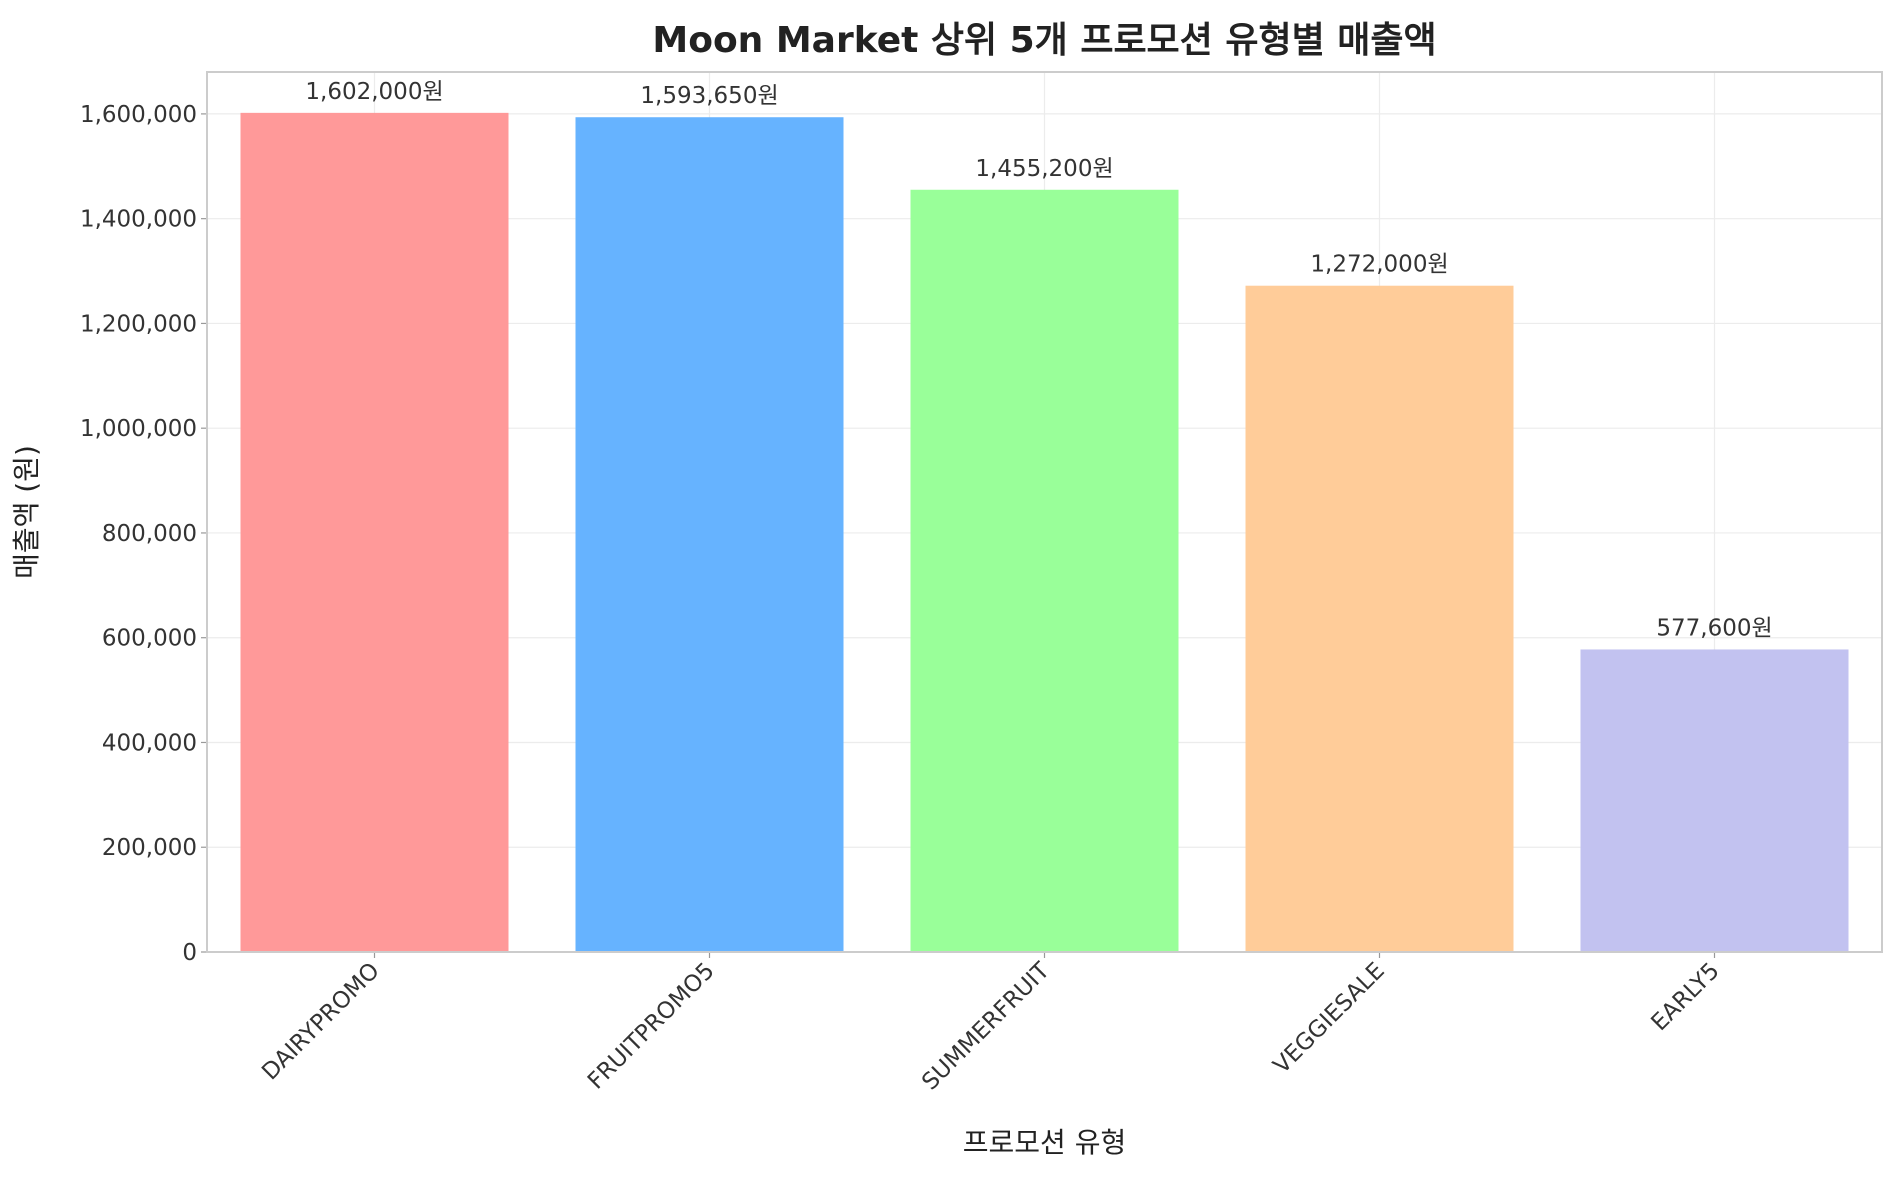 The height and width of the screenshot is (1180, 1900). Describe the element at coordinates (138, 220) in the screenshot. I see `y-tick-label-7: 1,400,000` at that location.